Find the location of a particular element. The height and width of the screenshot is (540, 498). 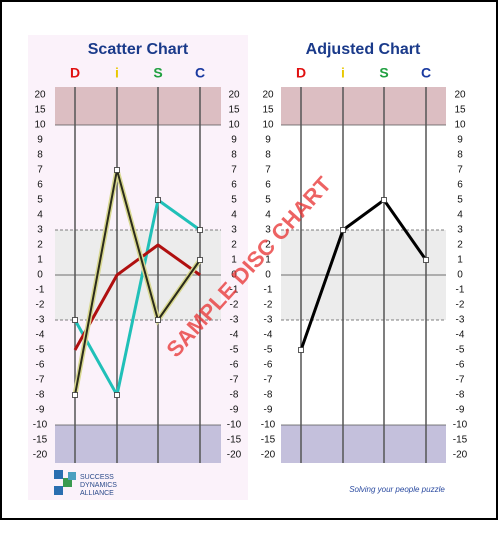

logo: SUCCESS DYNAMICS ALLIANCE is located at coordinates (85, 483).